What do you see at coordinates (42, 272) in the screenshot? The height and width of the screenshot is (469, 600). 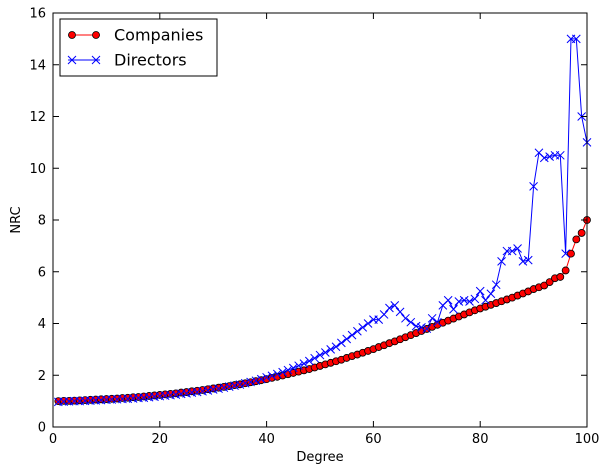 I see `y-tick-label: 6` at bounding box center [42, 272].